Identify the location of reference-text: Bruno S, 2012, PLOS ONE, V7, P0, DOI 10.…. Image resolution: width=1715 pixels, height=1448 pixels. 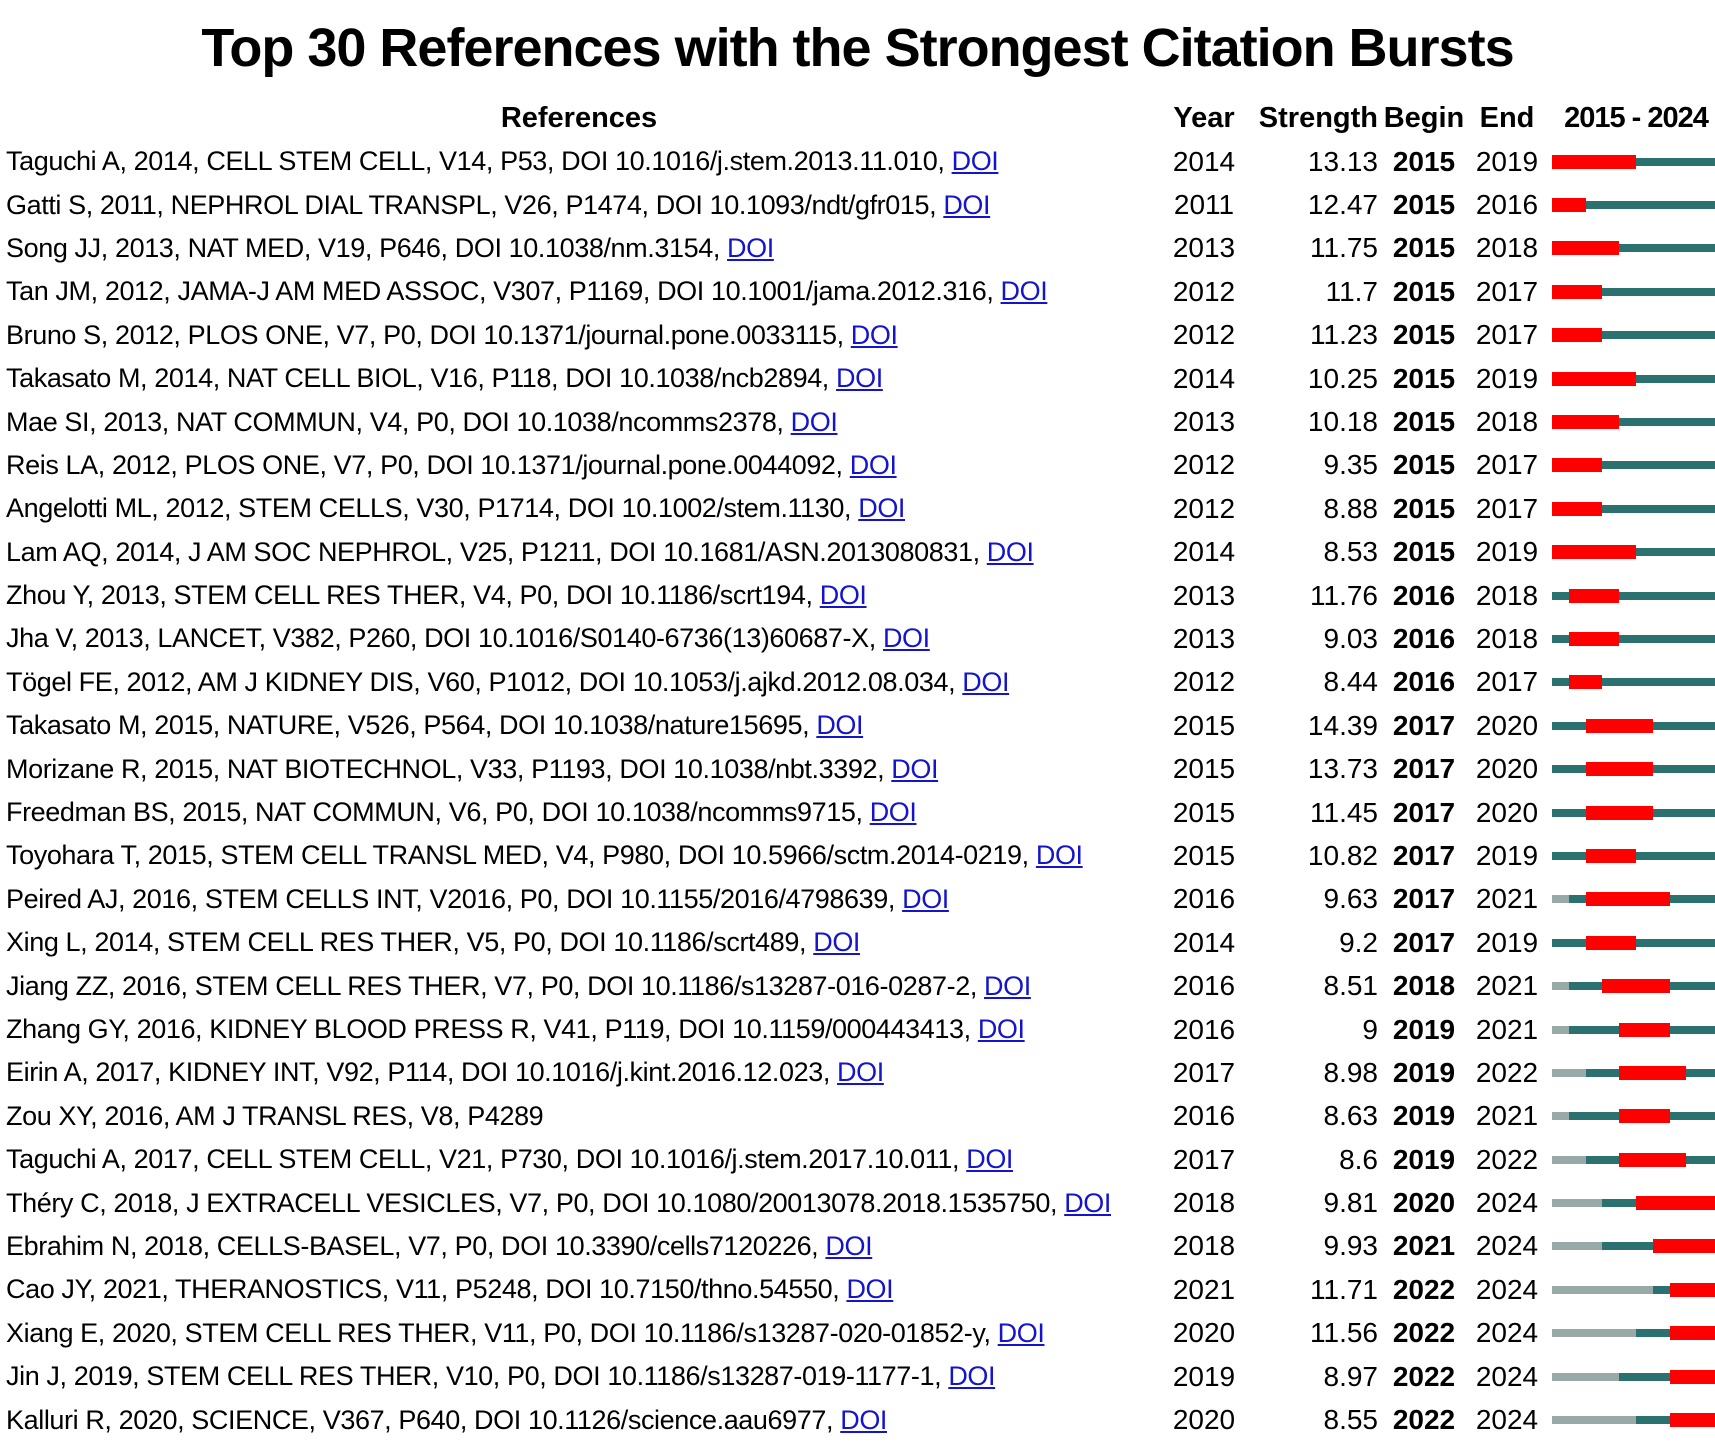
(425, 334).